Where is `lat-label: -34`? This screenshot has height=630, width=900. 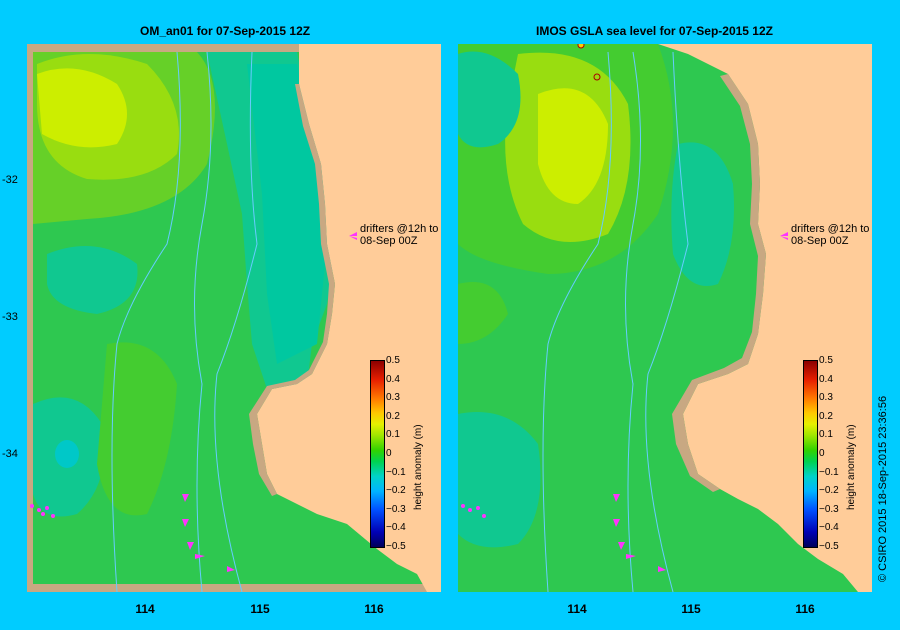 lat-label: -34 is located at coordinates (10, 454).